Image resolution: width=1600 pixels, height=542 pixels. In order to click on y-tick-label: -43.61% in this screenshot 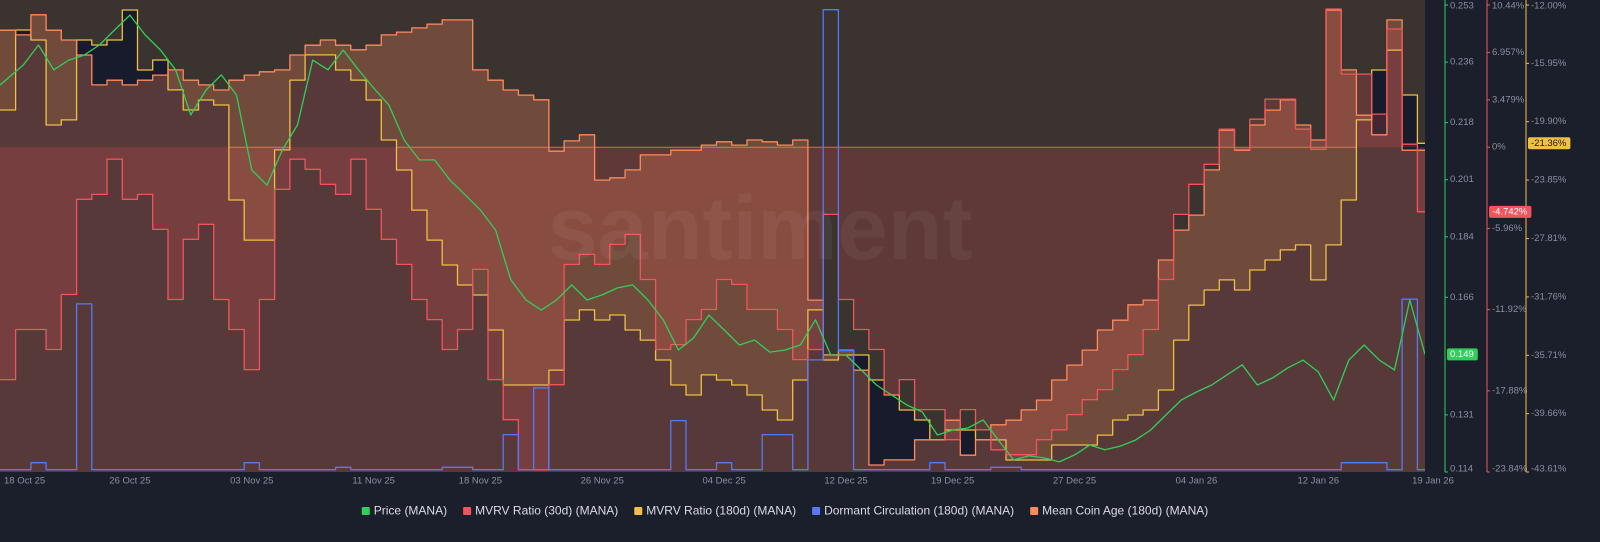, I will do `click(1549, 469)`.